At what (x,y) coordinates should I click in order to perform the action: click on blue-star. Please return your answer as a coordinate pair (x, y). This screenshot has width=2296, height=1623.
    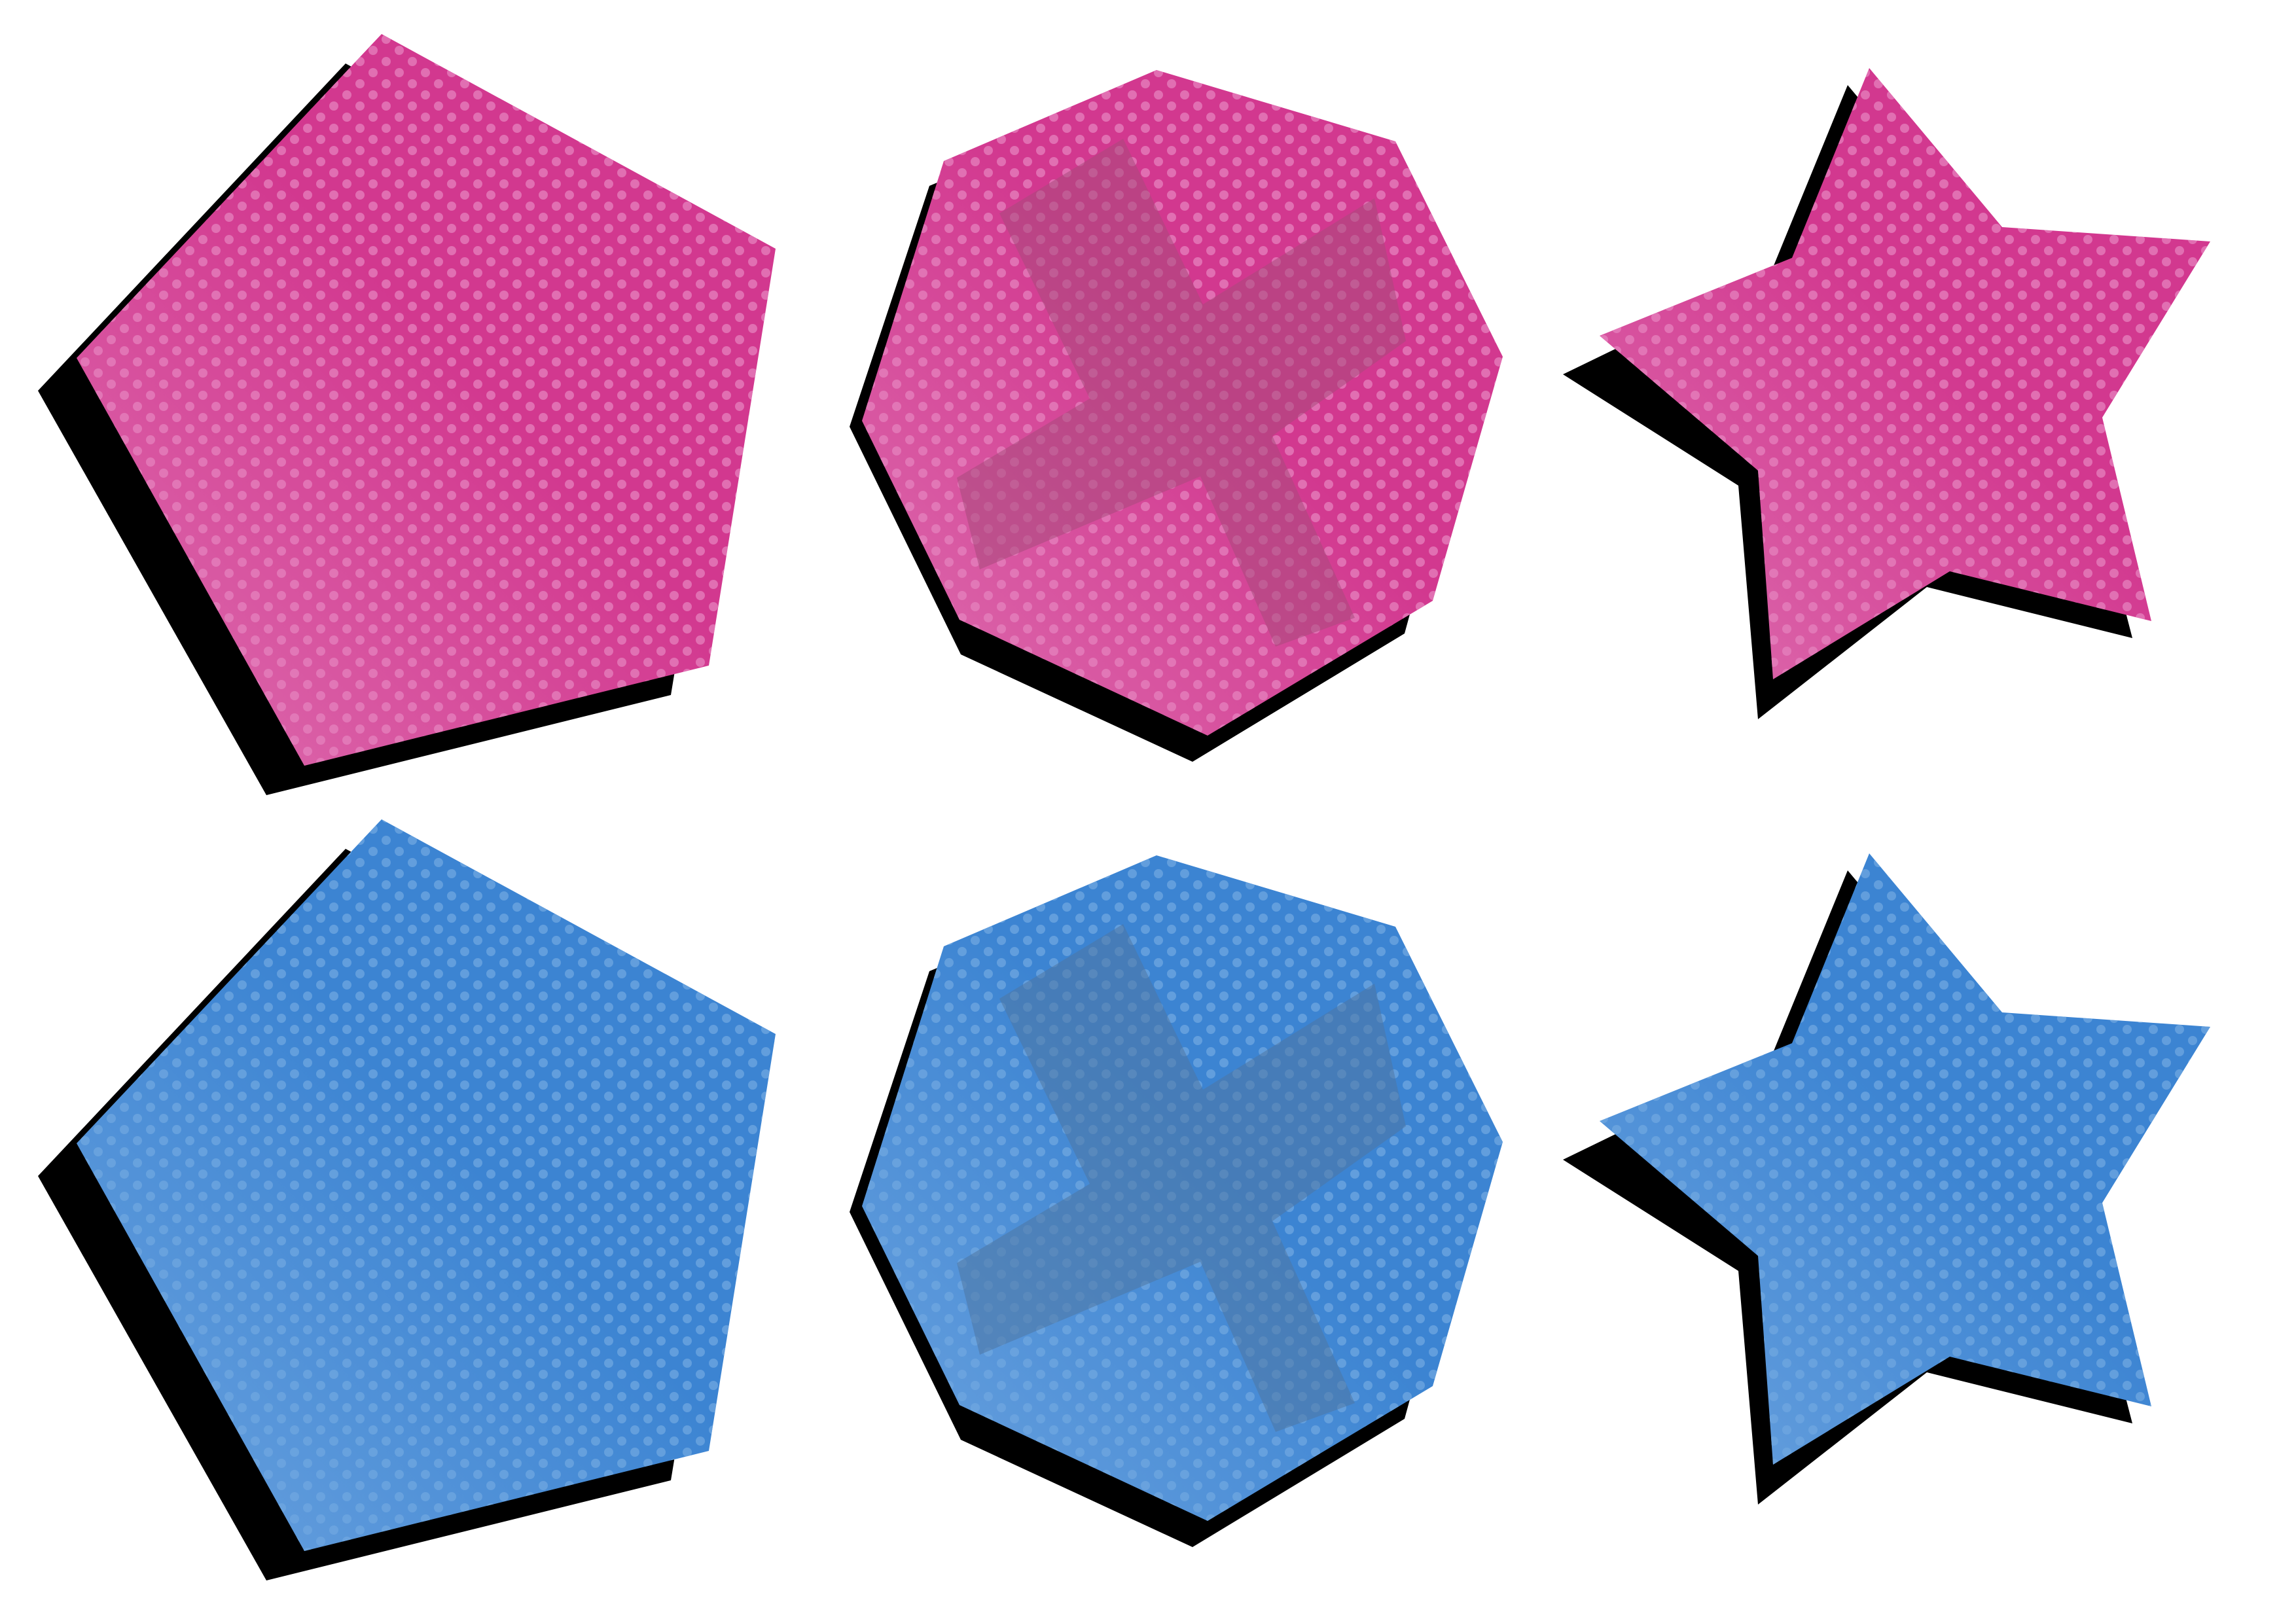
    Looking at the image, I should click on (1886, 1179).